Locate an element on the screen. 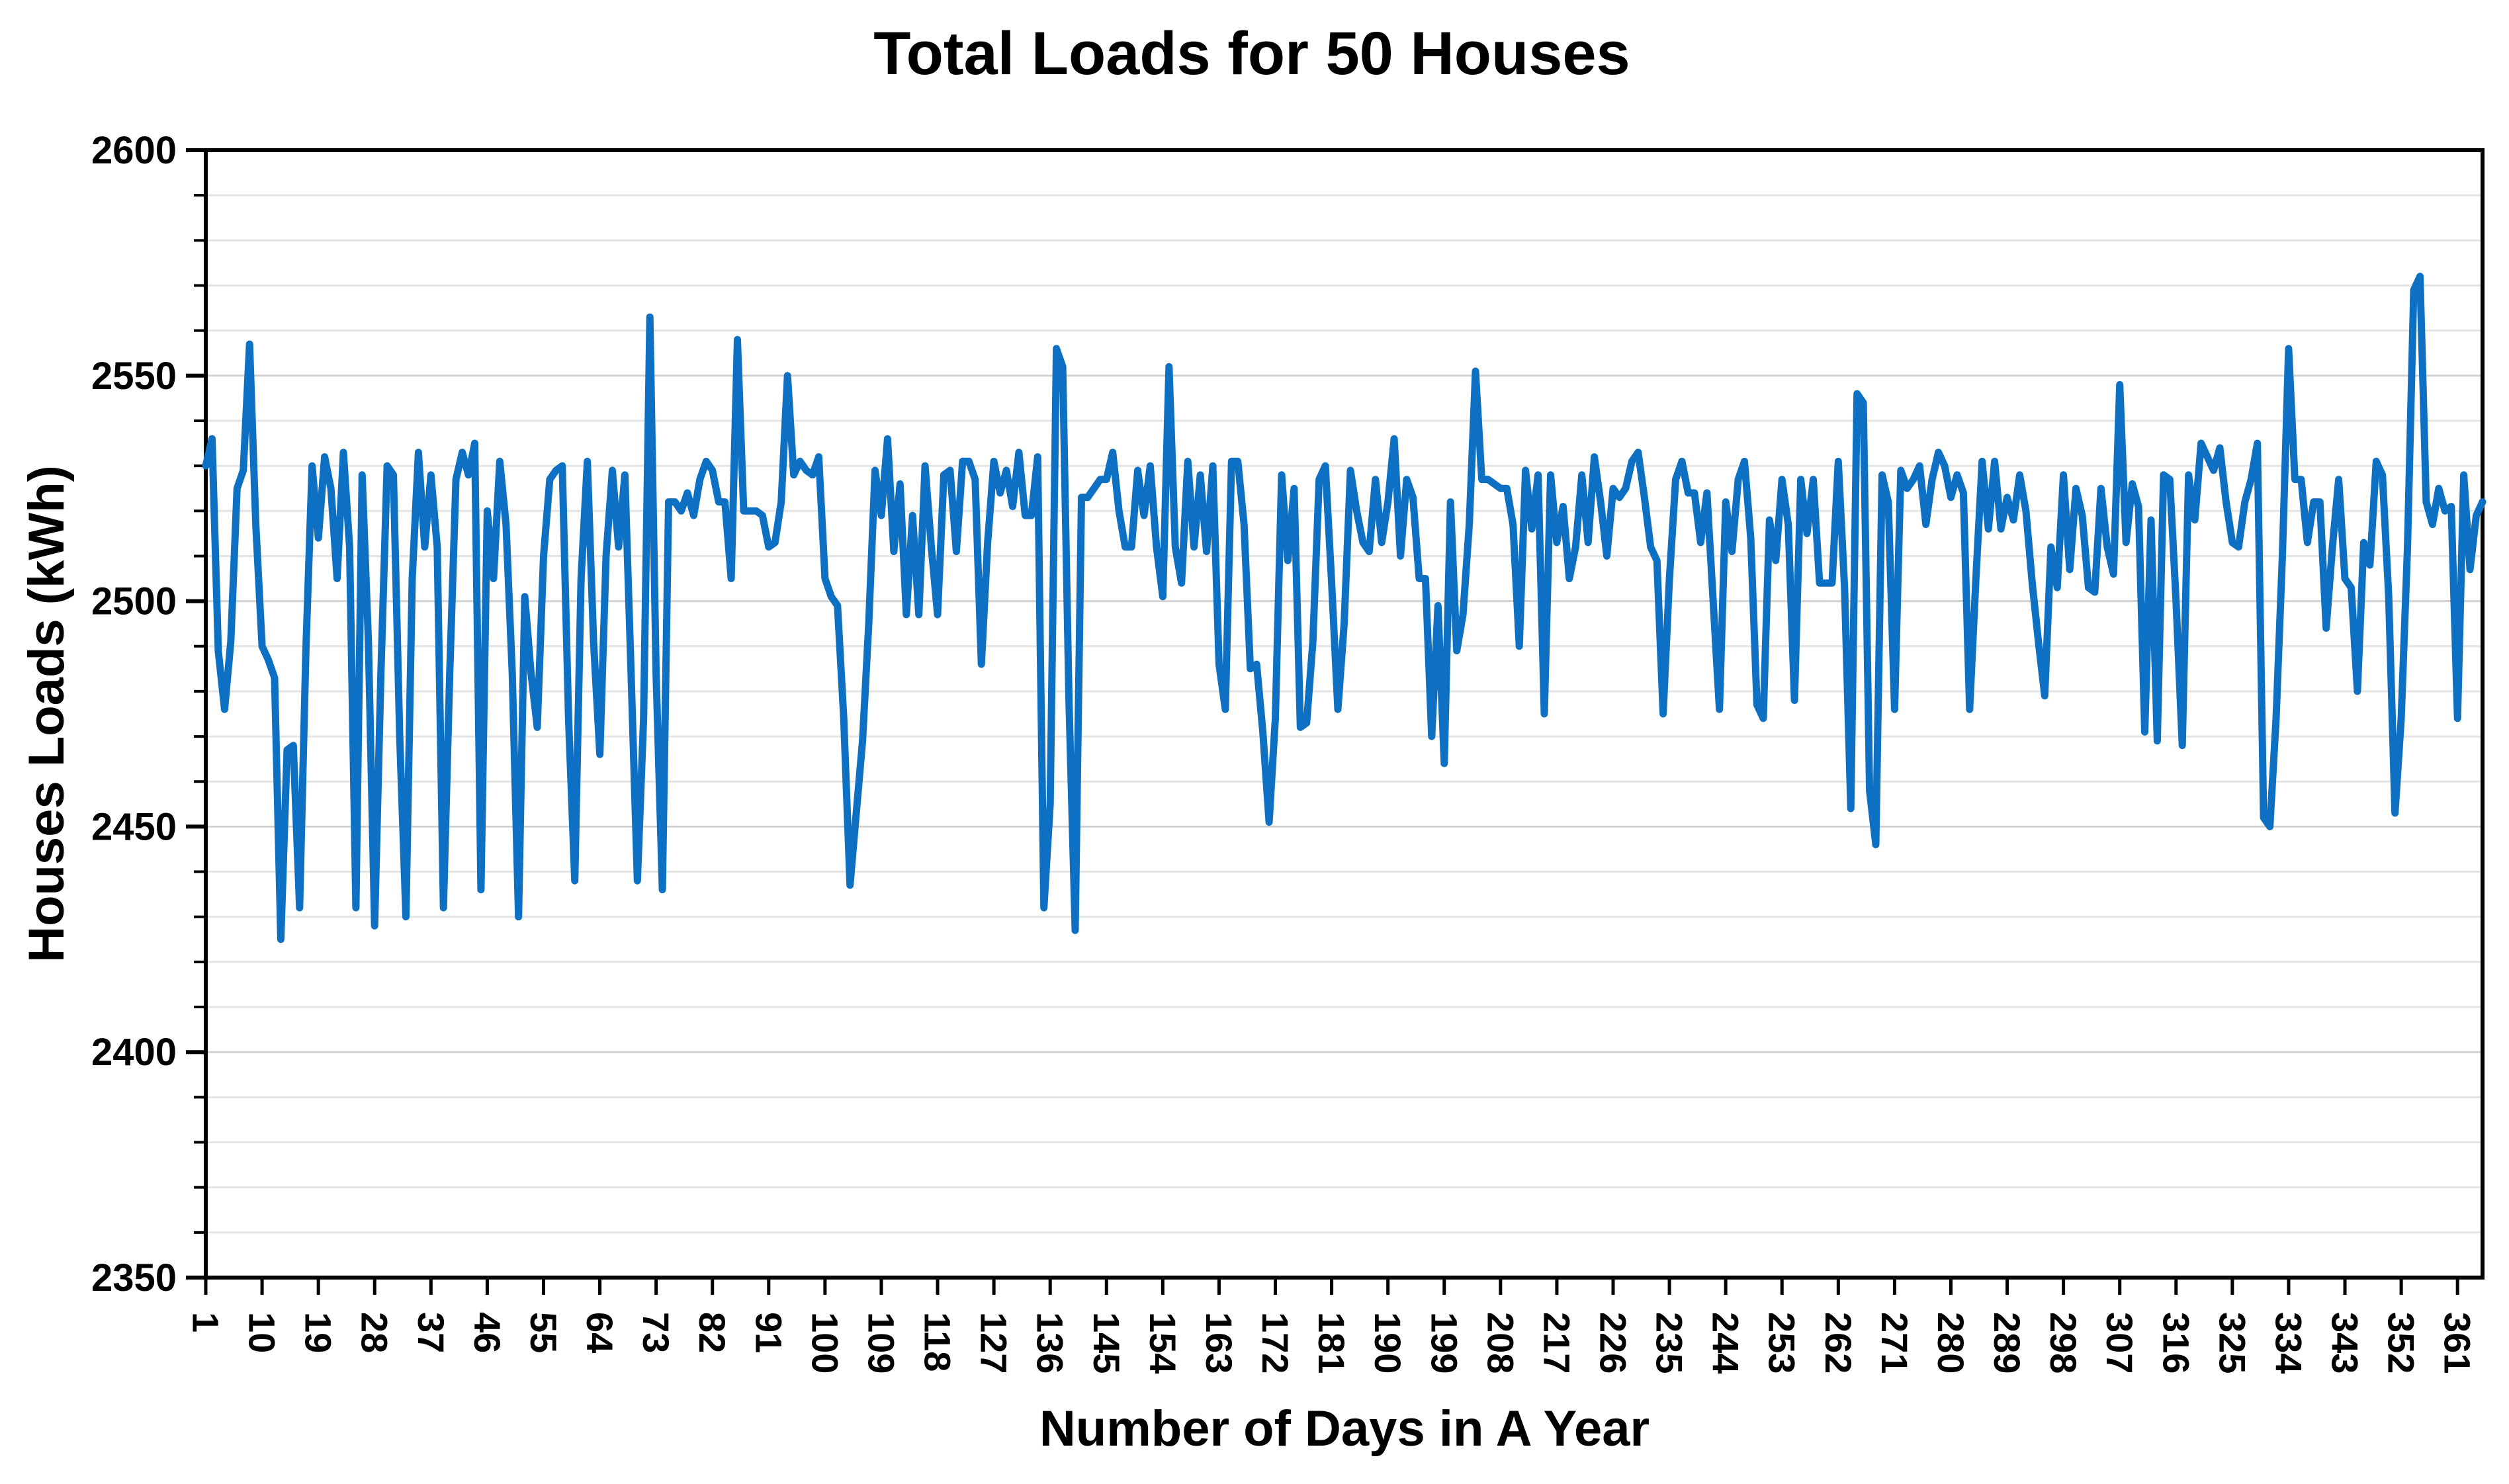  x-tick-label: 307 is located at coordinates (2119, 1343).